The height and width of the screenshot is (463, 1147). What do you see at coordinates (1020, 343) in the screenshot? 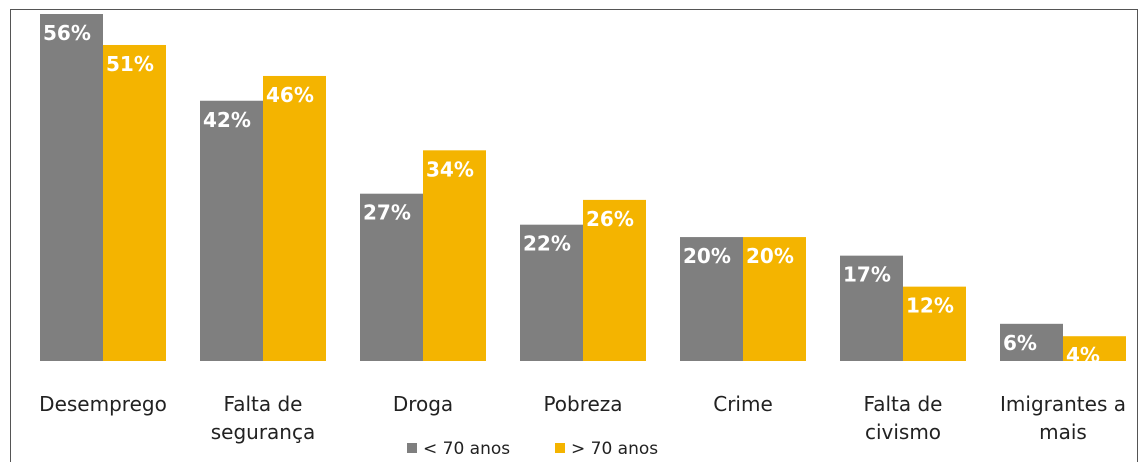
I see `bar-value-label: 6%` at bounding box center [1020, 343].